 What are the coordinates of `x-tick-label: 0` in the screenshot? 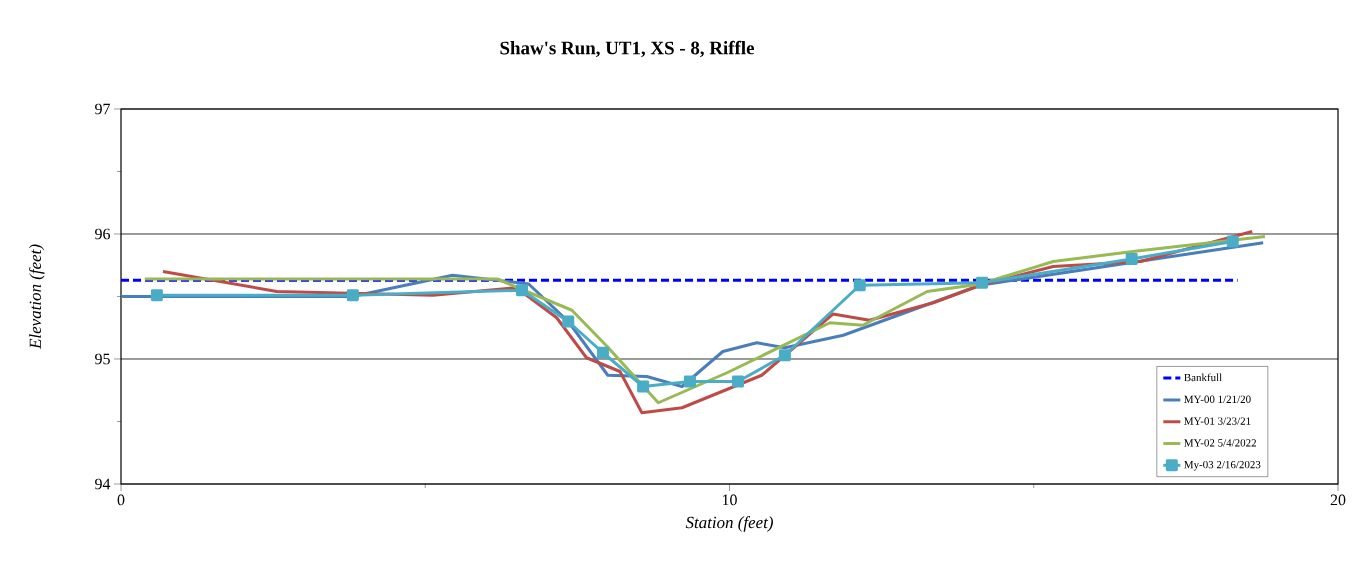 It's located at (121, 500).